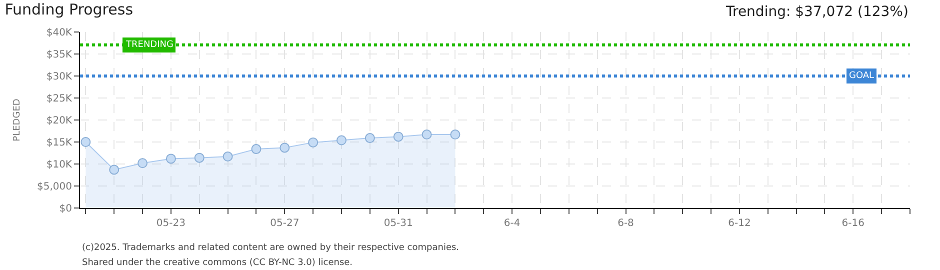 This screenshot has width=940, height=270. I want to click on x-tick-label: 6-4, so click(512, 223).